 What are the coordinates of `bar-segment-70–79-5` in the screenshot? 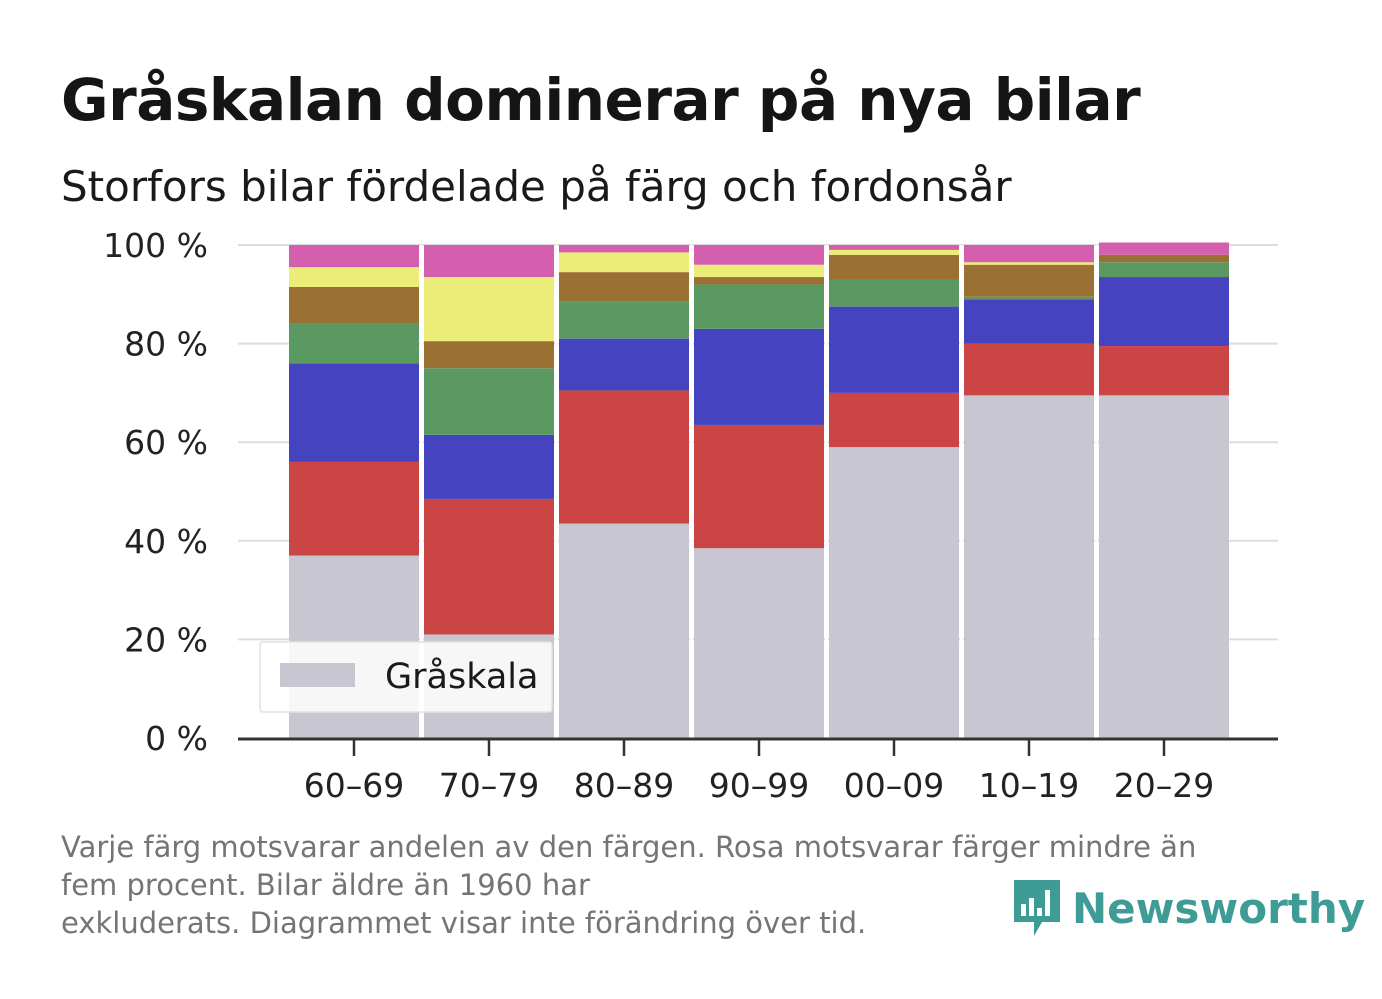 It's located at (489, 355).